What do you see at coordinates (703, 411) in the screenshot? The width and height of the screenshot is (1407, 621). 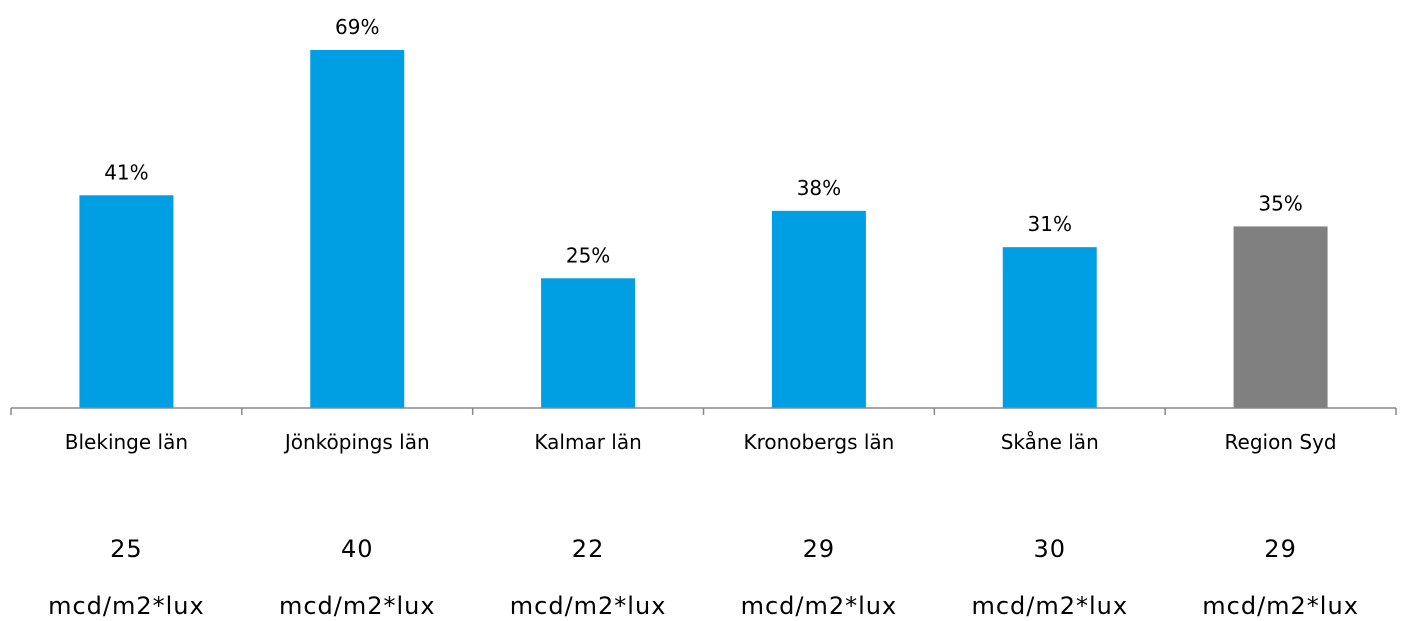 I see `x-axis-ticks` at bounding box center [703, 411].